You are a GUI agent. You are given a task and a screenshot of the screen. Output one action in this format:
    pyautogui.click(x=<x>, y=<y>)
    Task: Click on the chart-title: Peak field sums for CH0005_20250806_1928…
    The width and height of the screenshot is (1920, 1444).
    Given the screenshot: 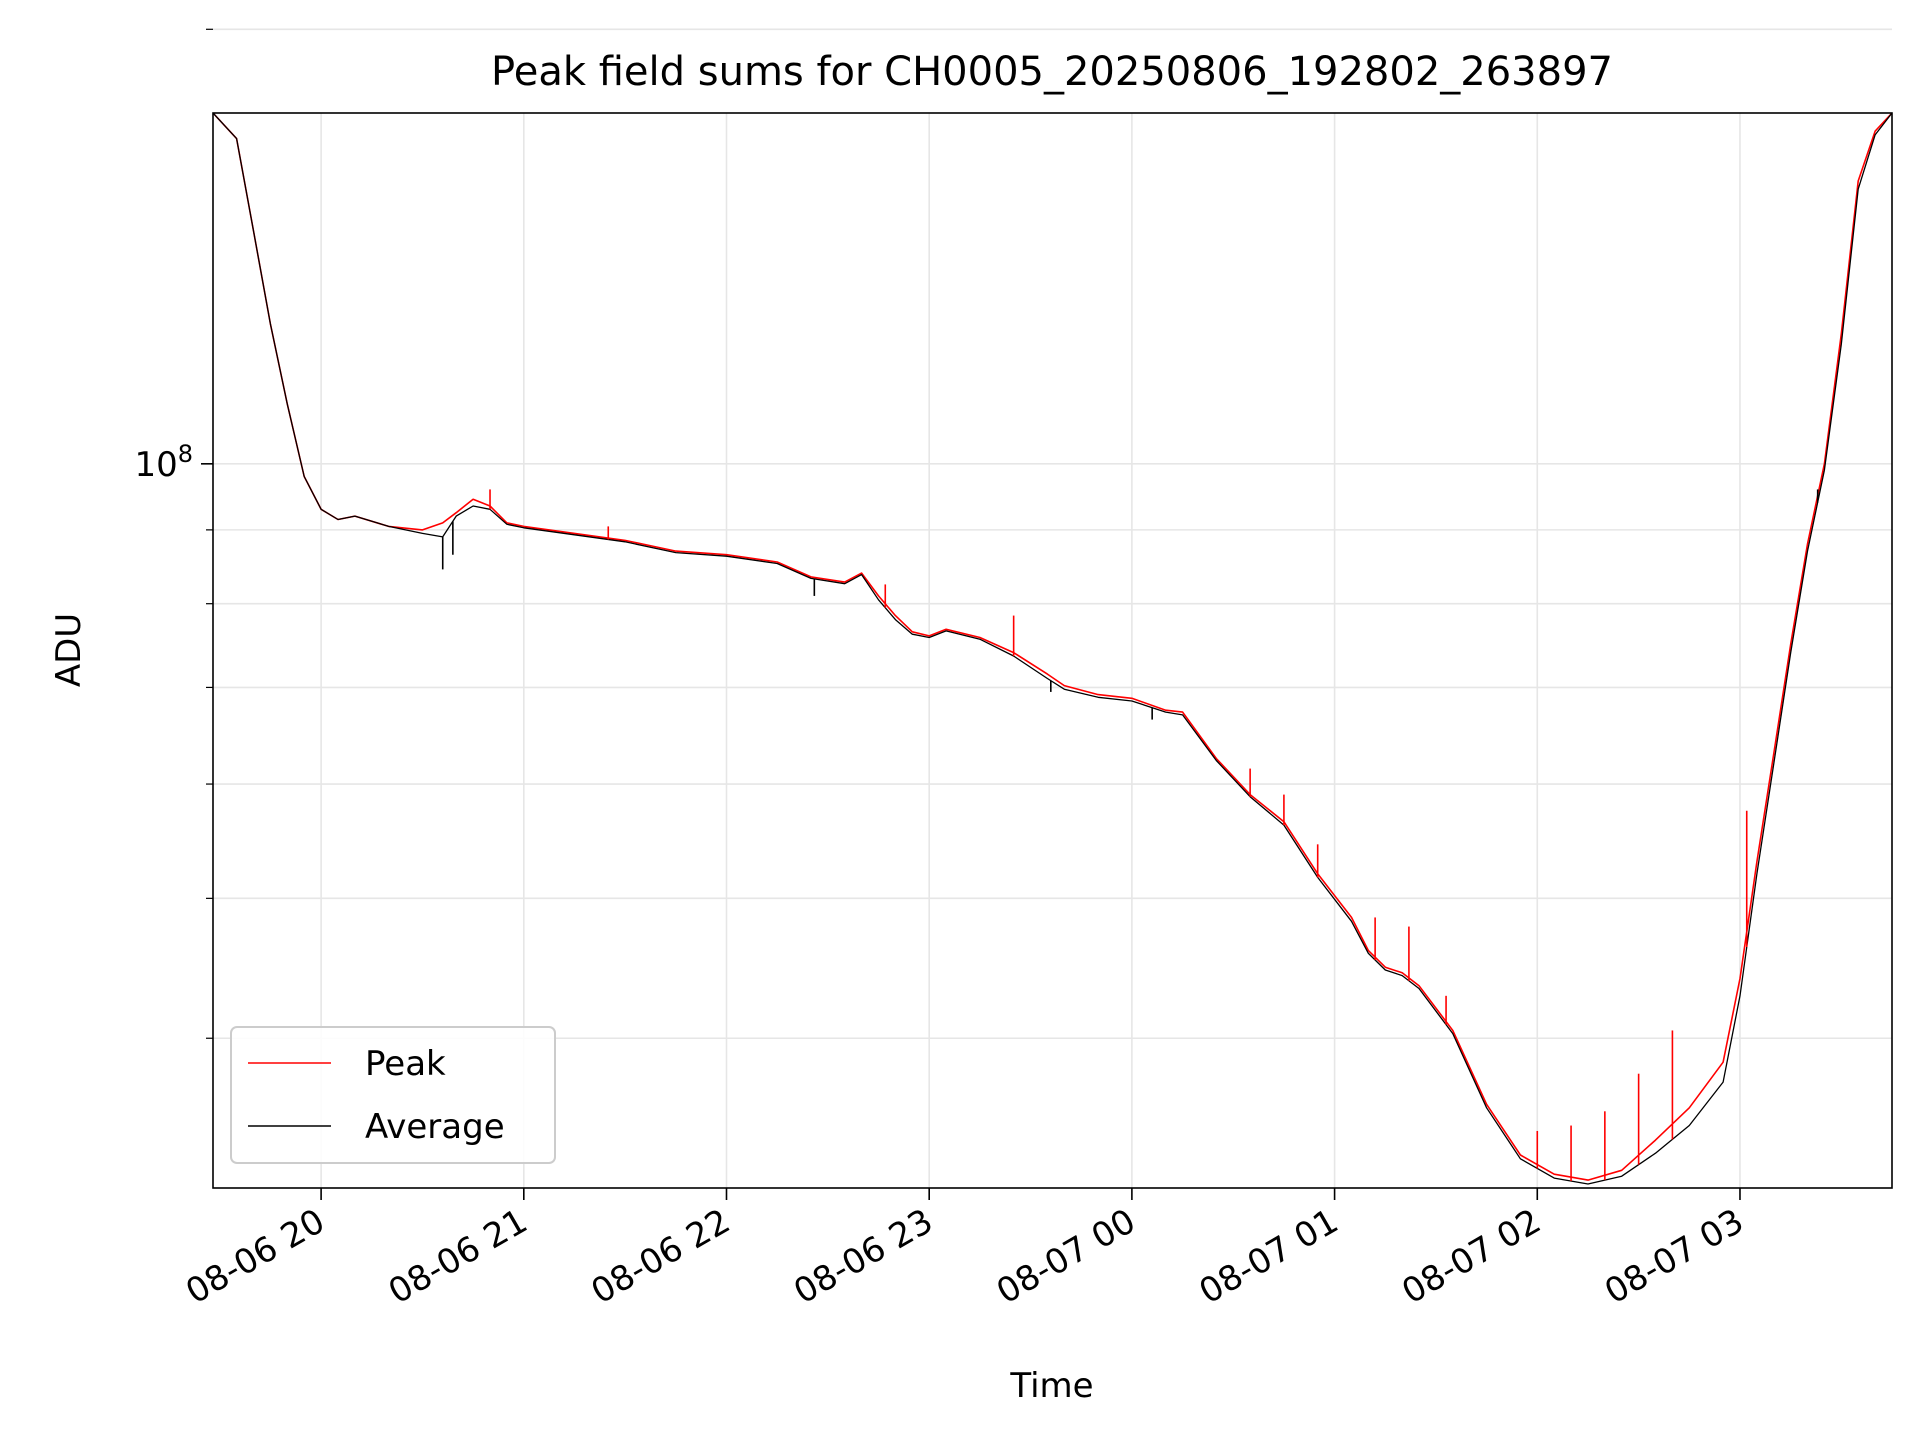 What is the action you would take?
    pyautogui.click(x=1052, y=72)
    